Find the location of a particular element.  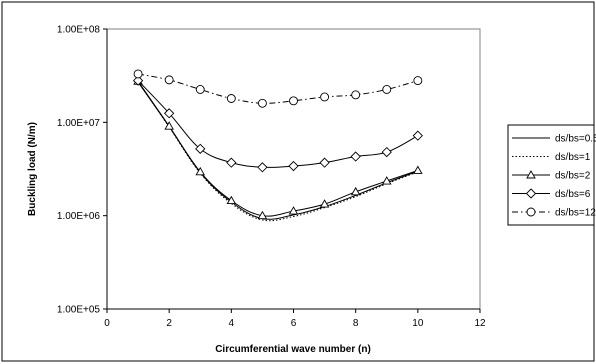

y-tick-label: 1.00E+05 is located at coordinates (79, 310).